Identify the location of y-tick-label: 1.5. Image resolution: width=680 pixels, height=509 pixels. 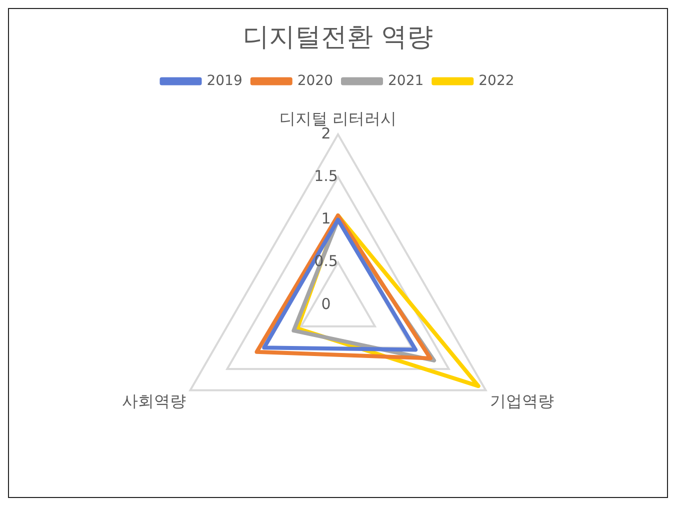
(326, 175).